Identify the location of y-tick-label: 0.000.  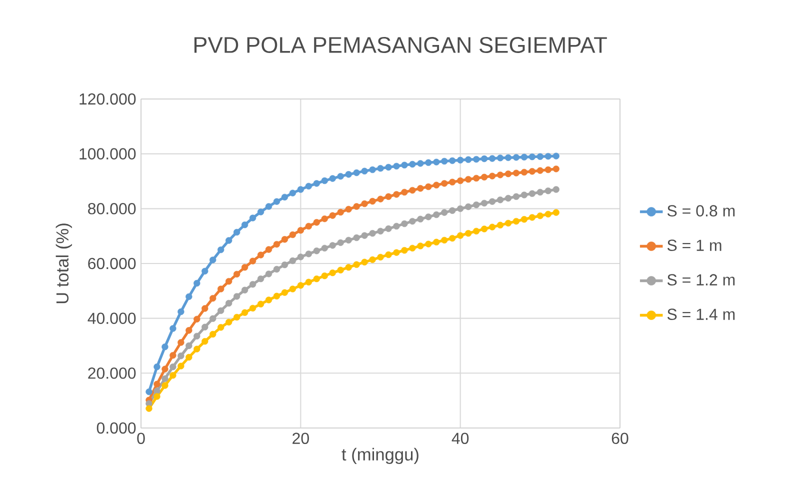
(116, 428).